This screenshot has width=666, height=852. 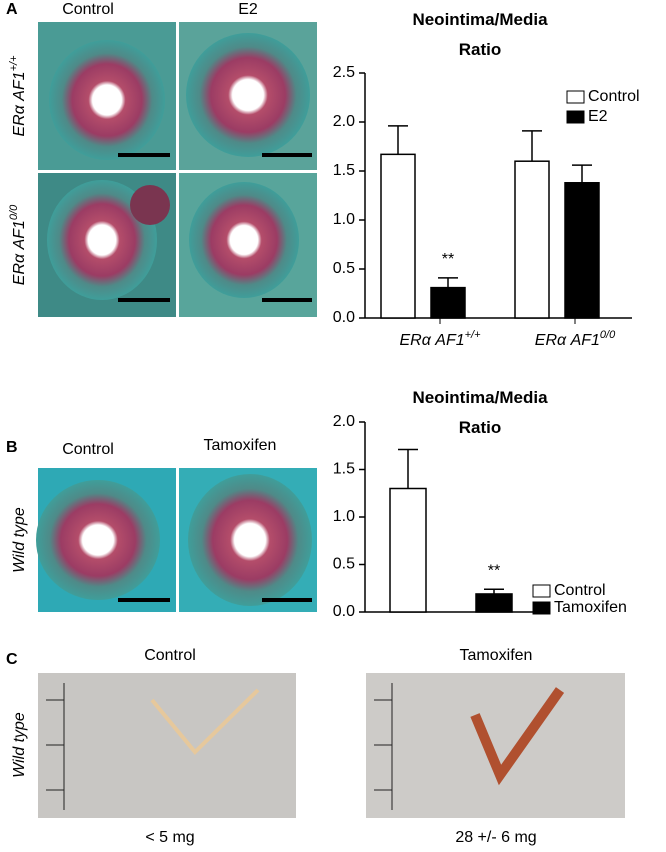 What do you see at coordinates (495, 837) in the screenshot?
I see `caption: 28 +/- 6 mg` at bounding box center [495, 837].